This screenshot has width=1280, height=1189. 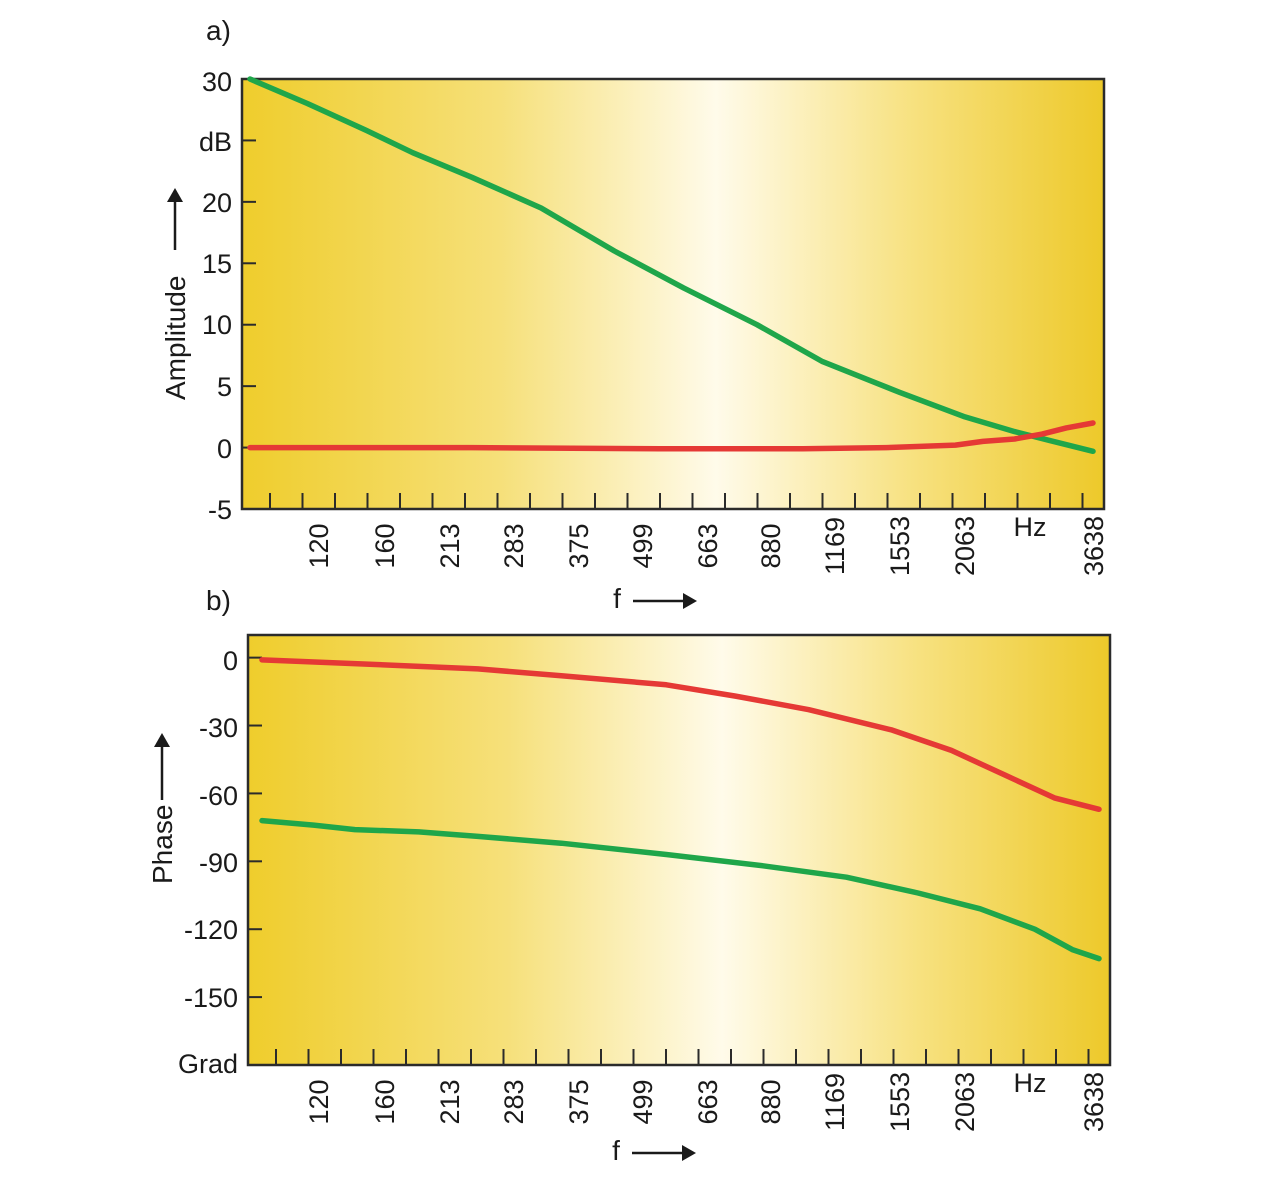 I want to click on y-tick-label: dB, so click(x=215, y=142).